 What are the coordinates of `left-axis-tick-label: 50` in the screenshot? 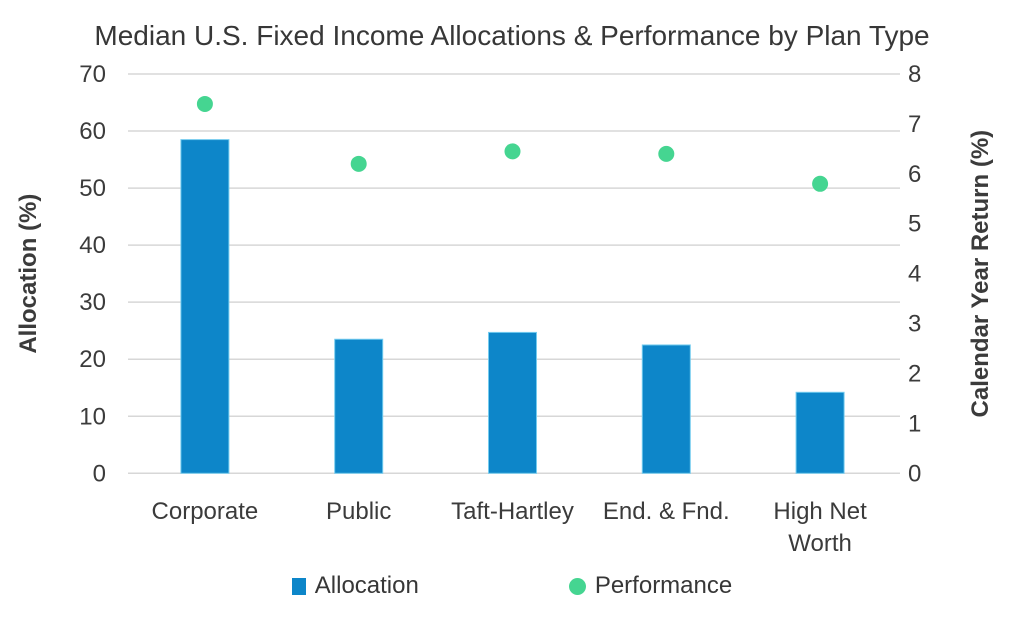 It's located at (92, 188).